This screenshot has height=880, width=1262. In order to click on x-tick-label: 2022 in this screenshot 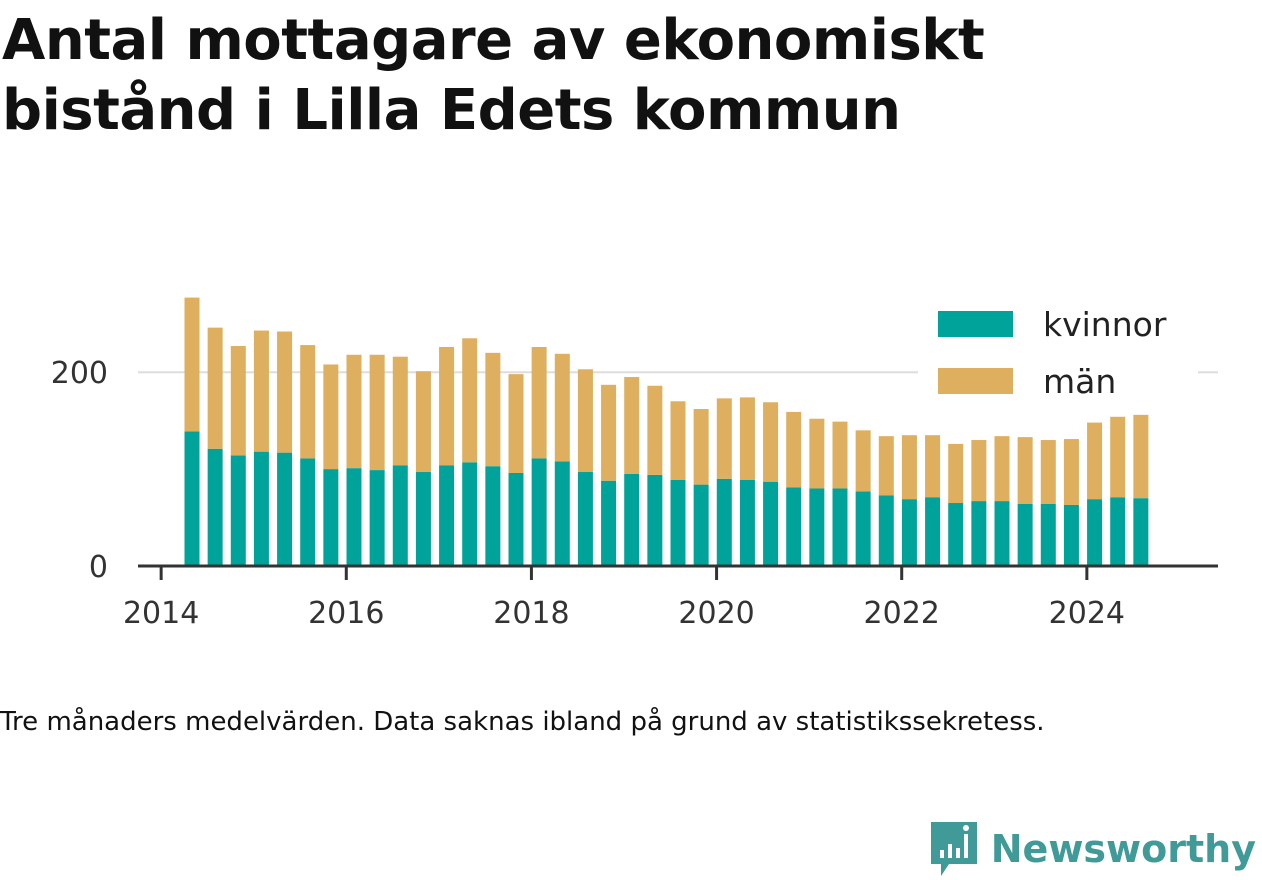, I will do `click(902, 613)`.